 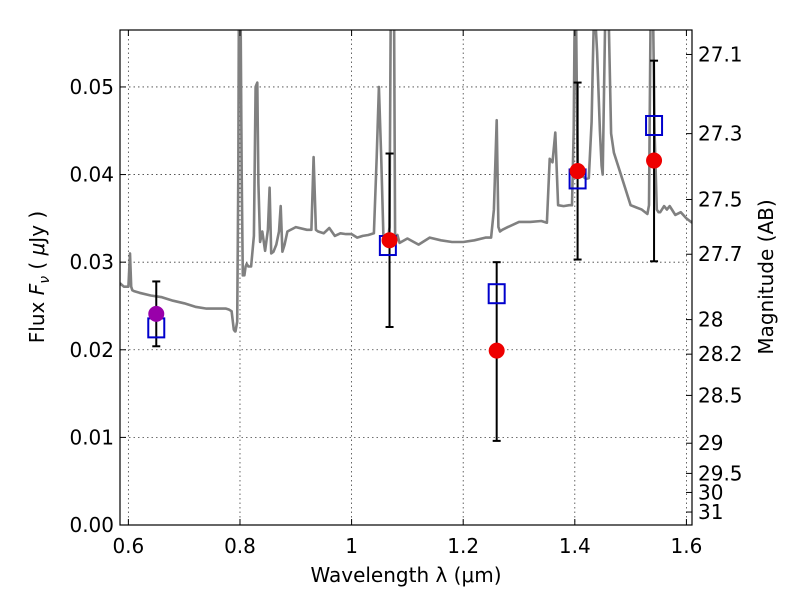 What do you see at coordinates (687, 546) in the screenshot?
I see `x-tick-label: 1.6` at bounding box center [687, 546].